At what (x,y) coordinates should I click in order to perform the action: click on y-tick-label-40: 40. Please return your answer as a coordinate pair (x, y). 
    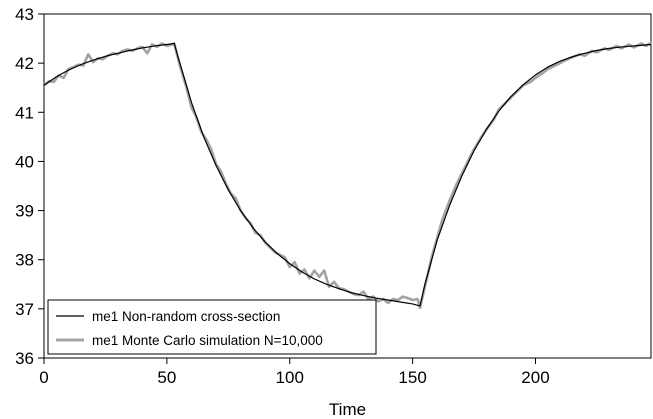
    Looking at the image, I should click on (24, 161).